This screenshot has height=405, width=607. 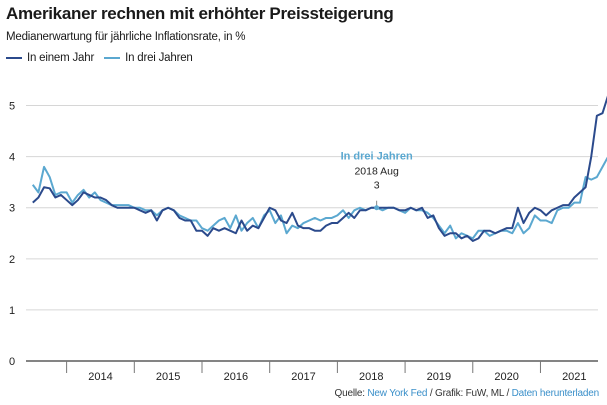 What do you see at coordinates (303, 377) in the screenshot?
I see `x-tick-label-2017: 2017` at bounding box center [303, 377].